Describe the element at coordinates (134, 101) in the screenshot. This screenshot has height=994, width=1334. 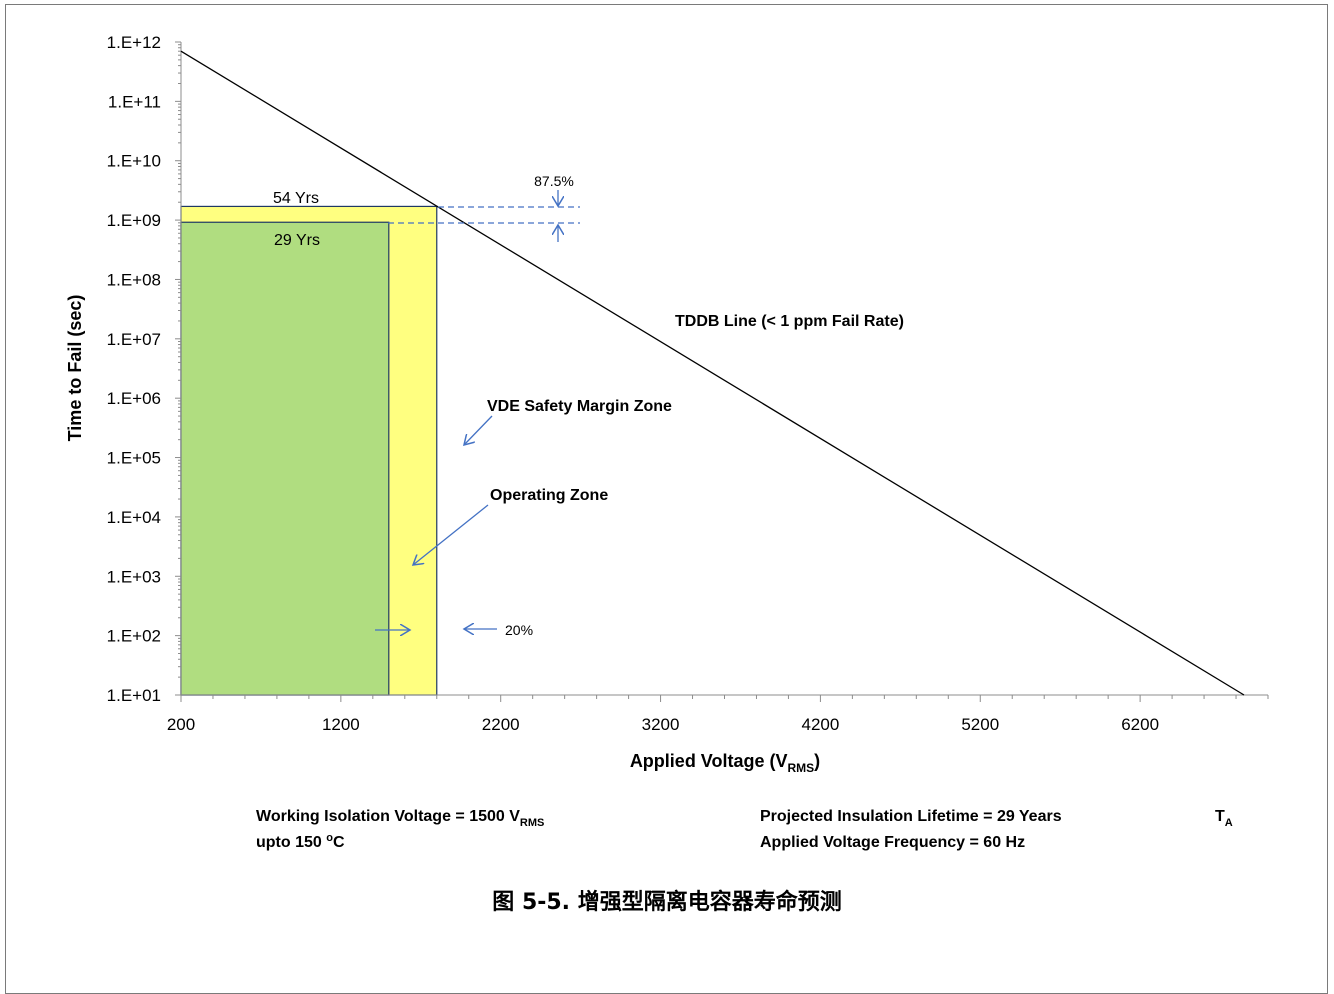
I see `y-tick-label: 1.E+11` at that location.